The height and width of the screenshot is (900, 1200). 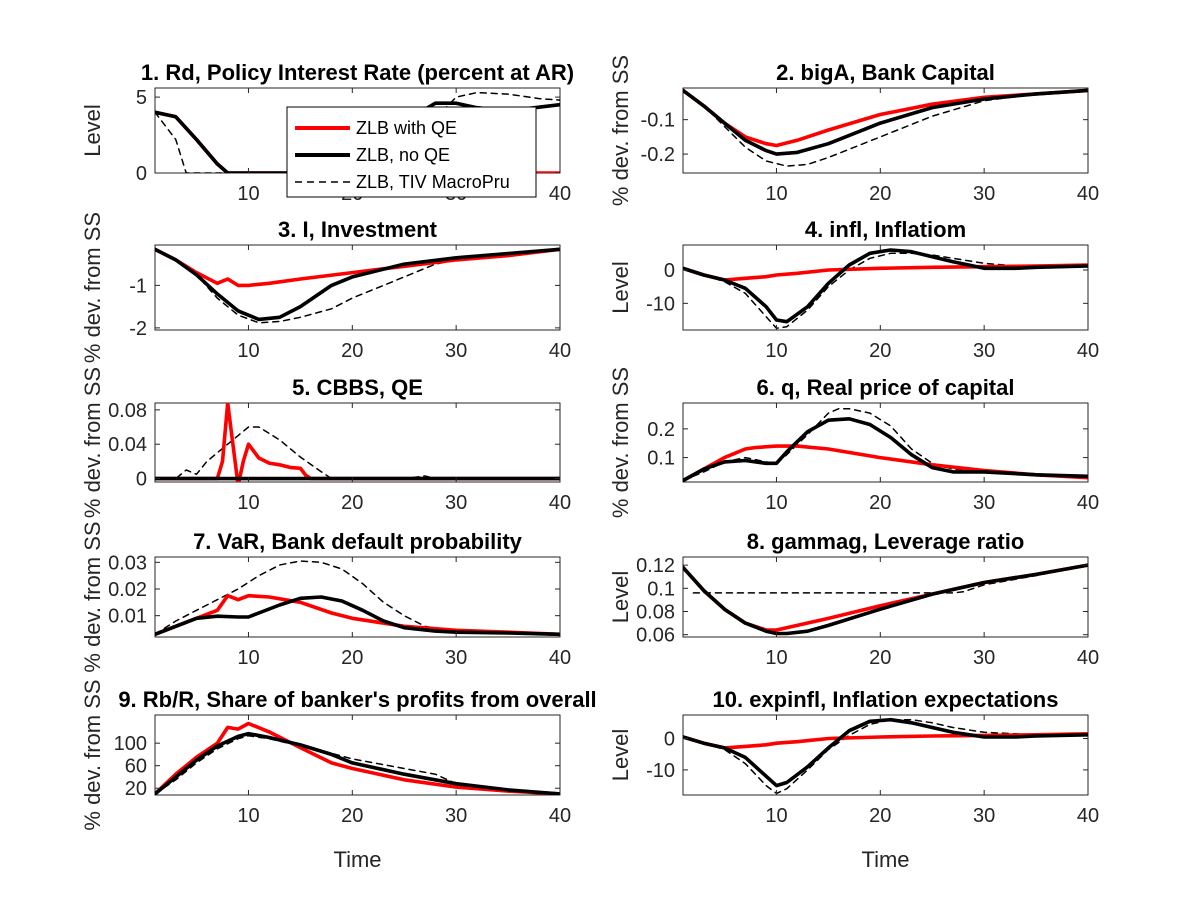 I want to click on panel-7-title: 7. VaR, Bank default probability, so click(x=358, y=541).